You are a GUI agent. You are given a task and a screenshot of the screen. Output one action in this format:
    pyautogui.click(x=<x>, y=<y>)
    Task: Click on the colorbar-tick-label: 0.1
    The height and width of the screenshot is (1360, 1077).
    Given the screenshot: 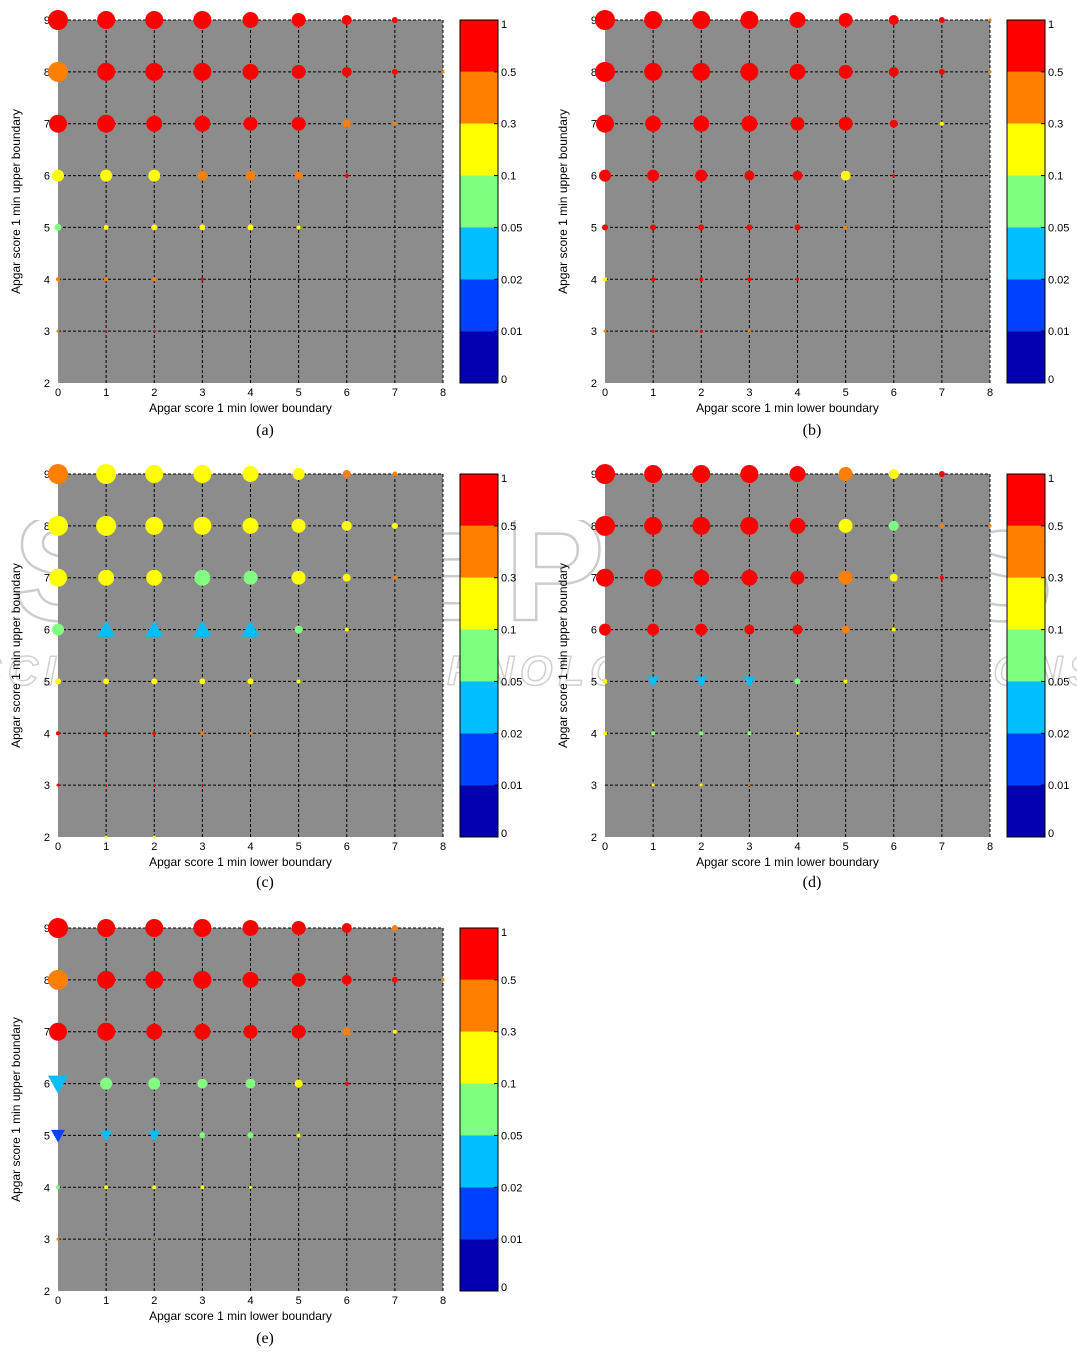 What is the action you would take?
    pyautogui.click(x=1055, y=177)
    